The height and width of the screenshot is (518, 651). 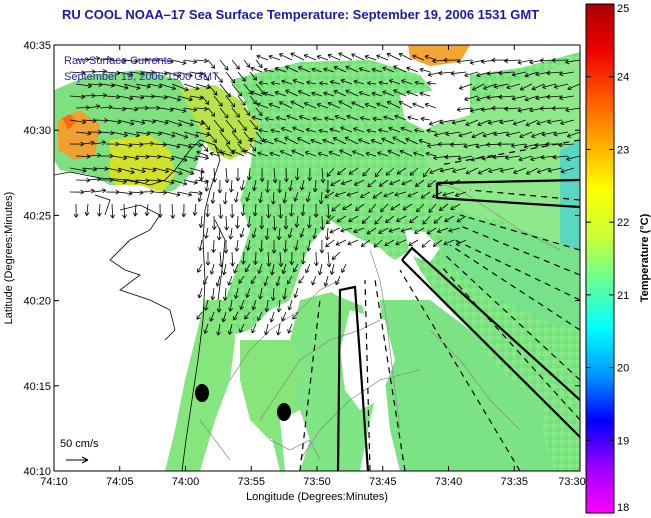 What do you see at coordinates (141, 77) in the screenshot?
I see `currents-time: September 19, 2006 1500 GMT` at bounding box center [141, 77].